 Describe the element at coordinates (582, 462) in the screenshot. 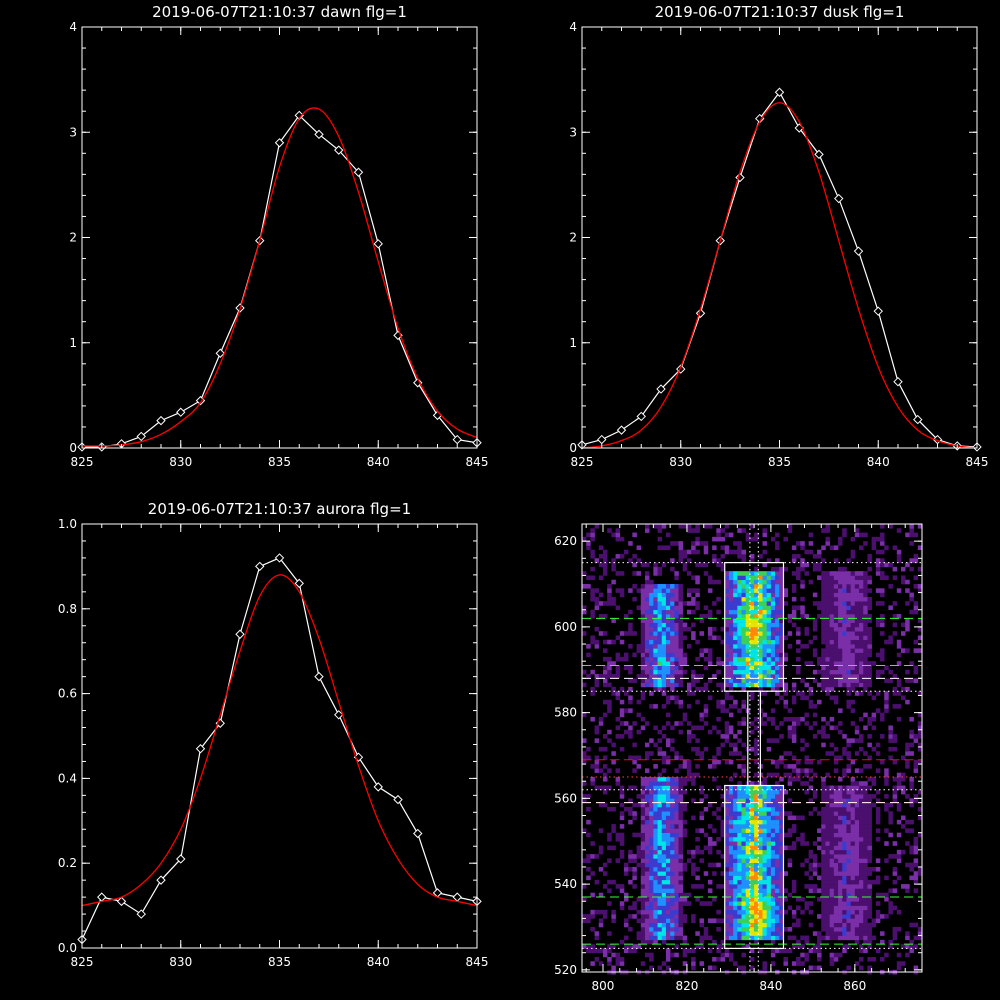

I see `x-tick-label: 825` at that location.